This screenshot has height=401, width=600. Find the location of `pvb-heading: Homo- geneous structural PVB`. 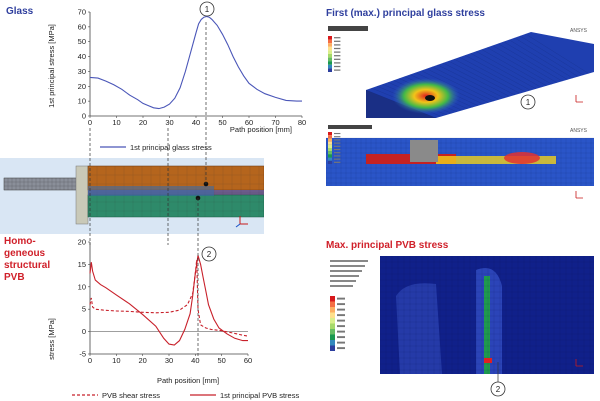

pvb-heading: Homo- geneous structural PVB is located at coordinates (27, 260).